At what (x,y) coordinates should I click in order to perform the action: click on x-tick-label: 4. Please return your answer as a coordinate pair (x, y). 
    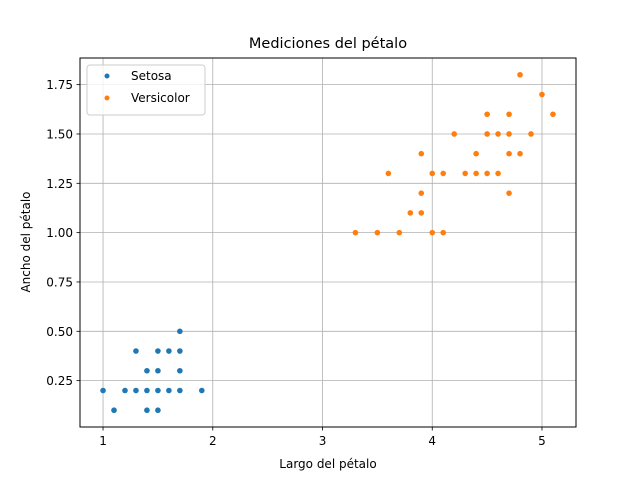
    Looking at the image, I should click on (432, 441).